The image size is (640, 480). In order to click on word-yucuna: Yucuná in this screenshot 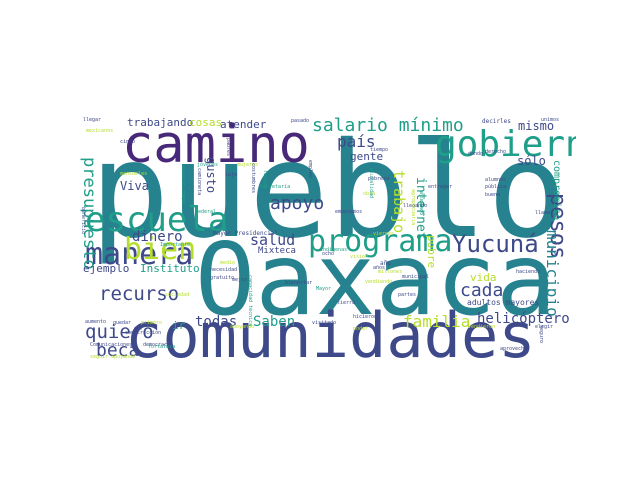, I will do `click(495, 244)`.